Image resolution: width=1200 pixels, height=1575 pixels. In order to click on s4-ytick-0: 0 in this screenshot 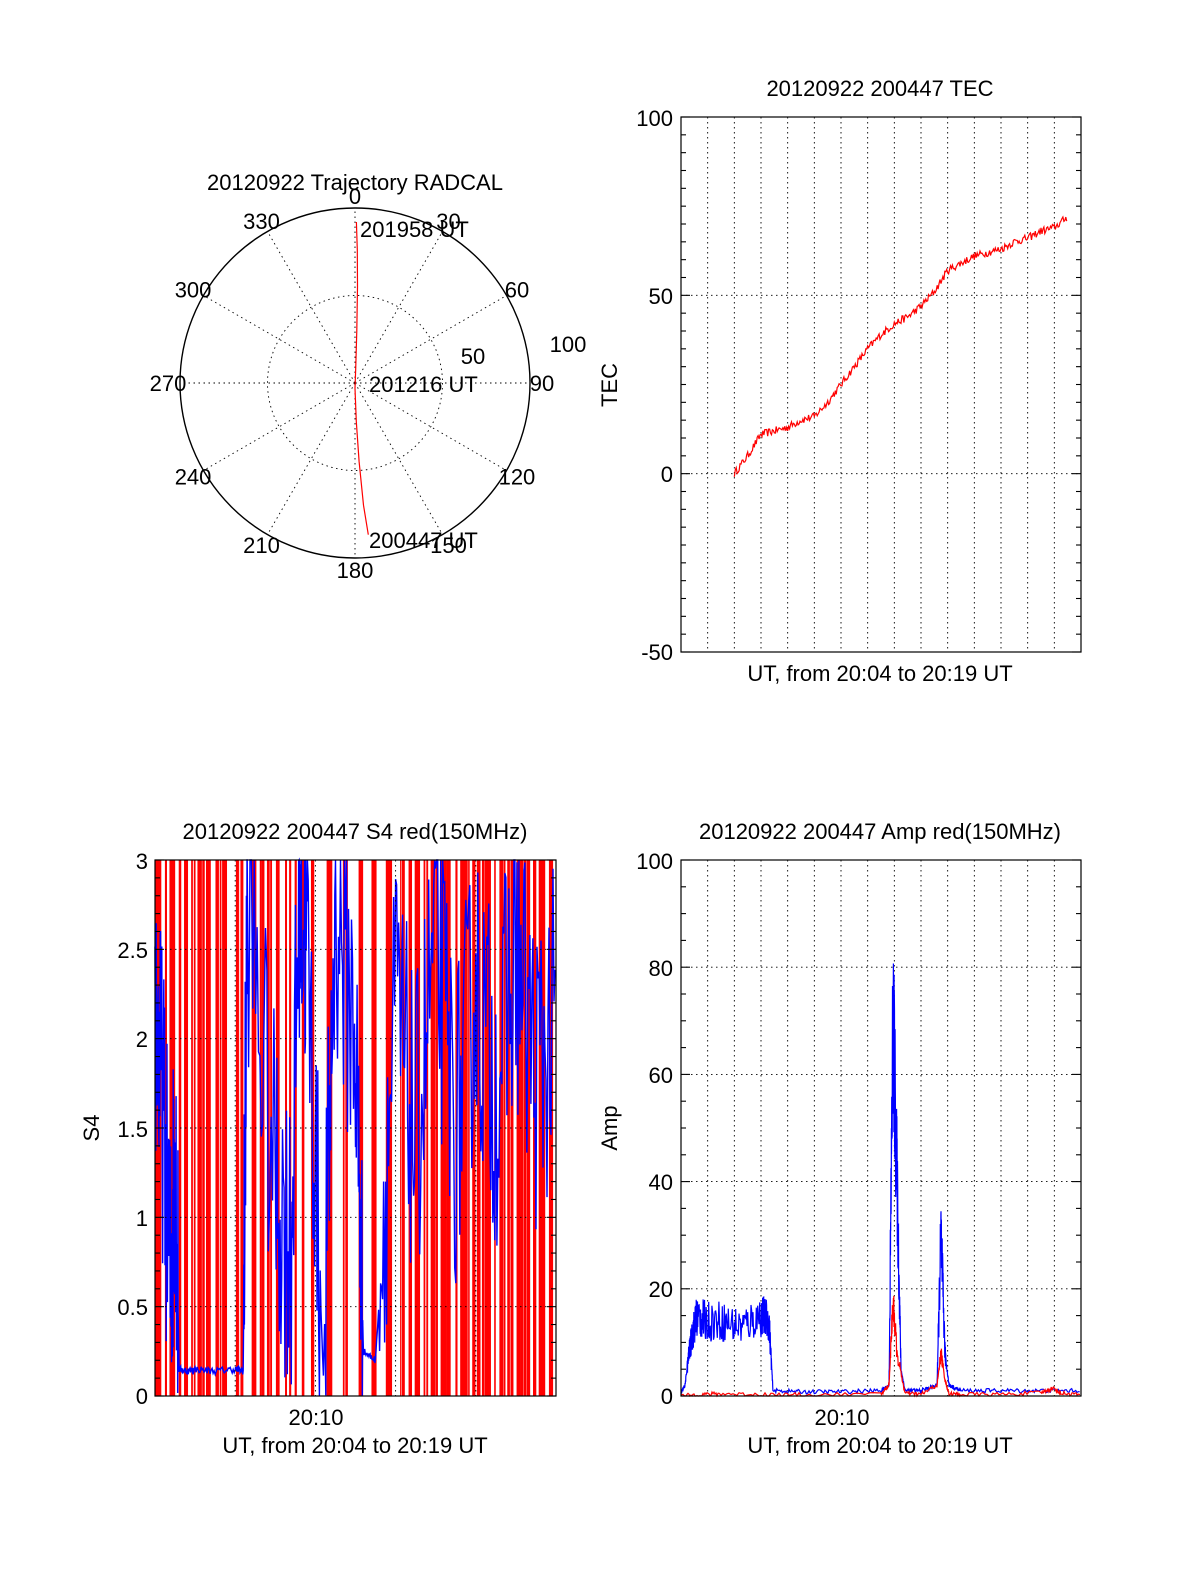, I will do `click(142, 1396)`.